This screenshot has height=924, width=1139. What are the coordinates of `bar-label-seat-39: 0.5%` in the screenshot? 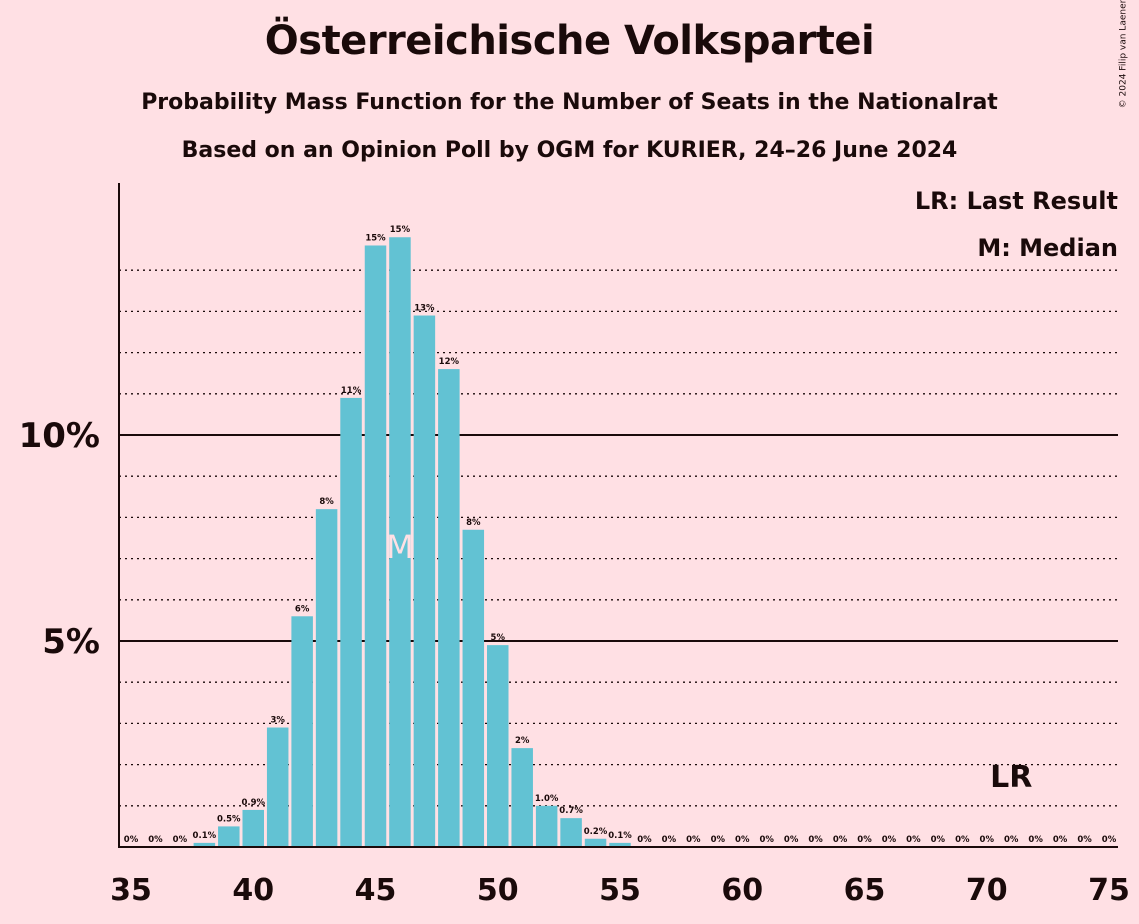 It's located at (229, 819).